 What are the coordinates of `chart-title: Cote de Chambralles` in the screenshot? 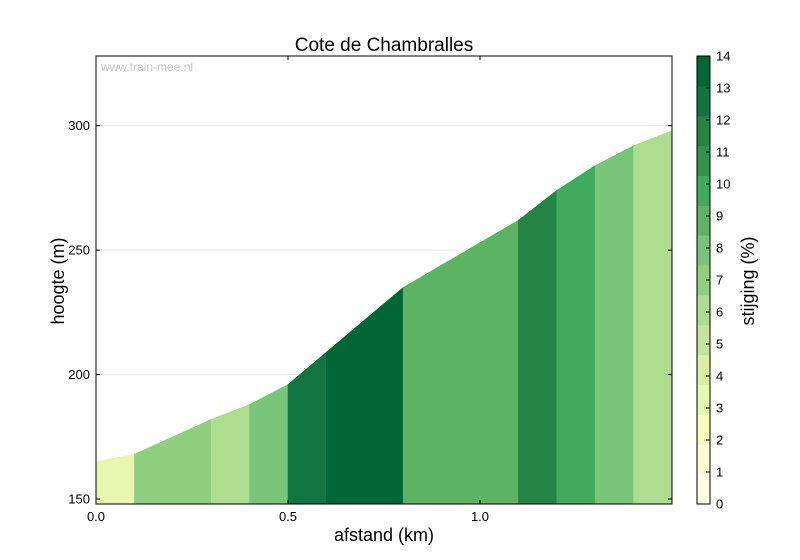 It's located at (384, 45).